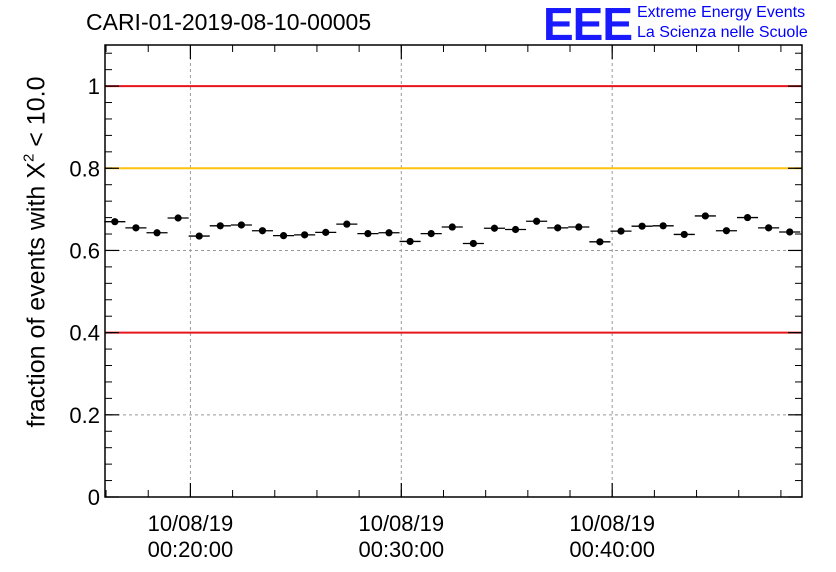 Image resolution: width=836 pixels, height=572 pixels. Describe the element at coordinates (36, 170) in the screenshot. I see `y-label-symbol: X` at that location.